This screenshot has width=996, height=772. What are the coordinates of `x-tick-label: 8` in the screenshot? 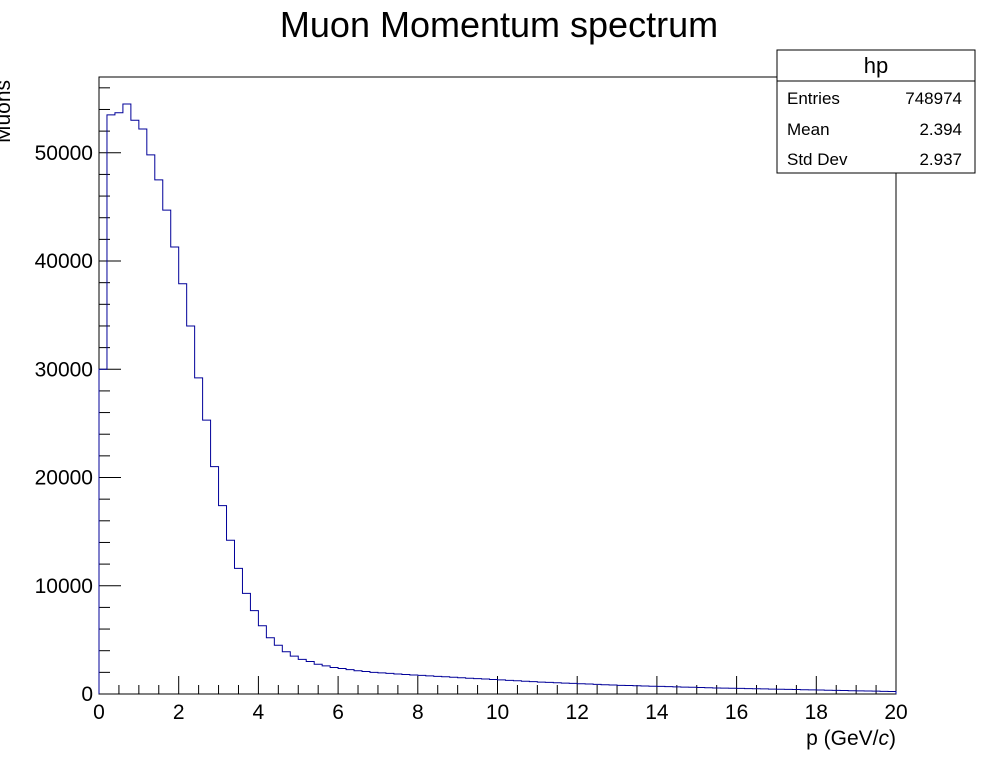 It's located at (418, 712).